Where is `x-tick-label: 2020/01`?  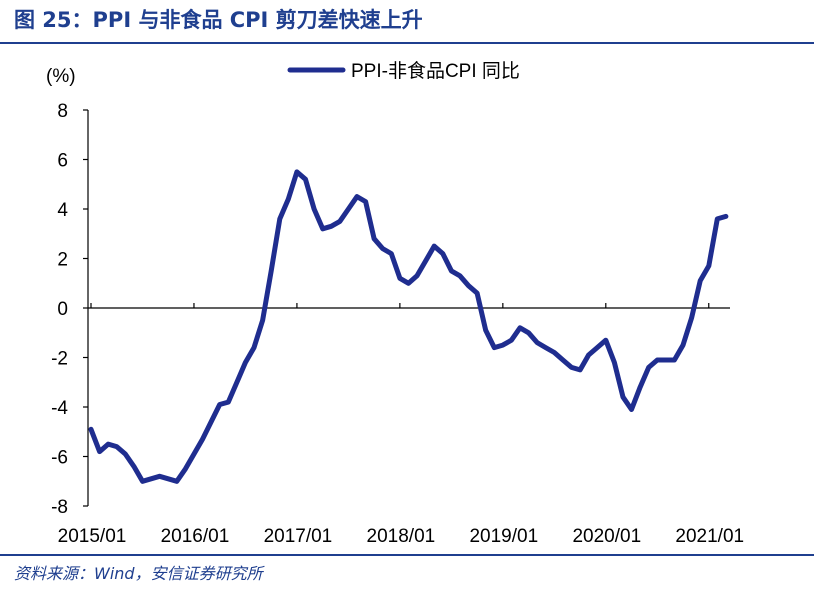 x-tick-label: 2020/01 is located at coordinates (606, 536).